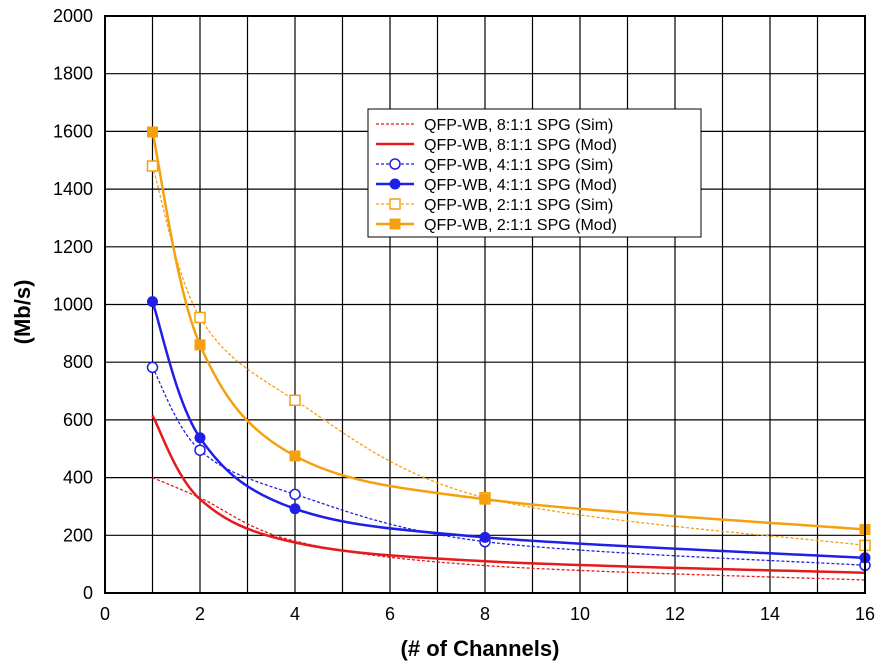 The height and width of the screenshot is (666, 877). What do you see at coordinates (200, 614) in the screenshot?
I see `x-tick-label: 2` at bounding box center [200, 614].